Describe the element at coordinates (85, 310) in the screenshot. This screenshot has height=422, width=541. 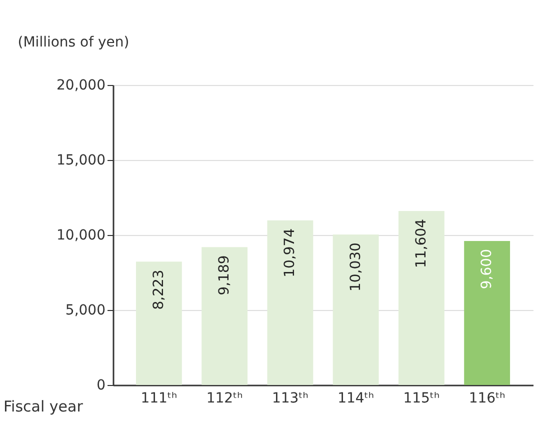
I see `y-tick-label: 5,000` at that location.